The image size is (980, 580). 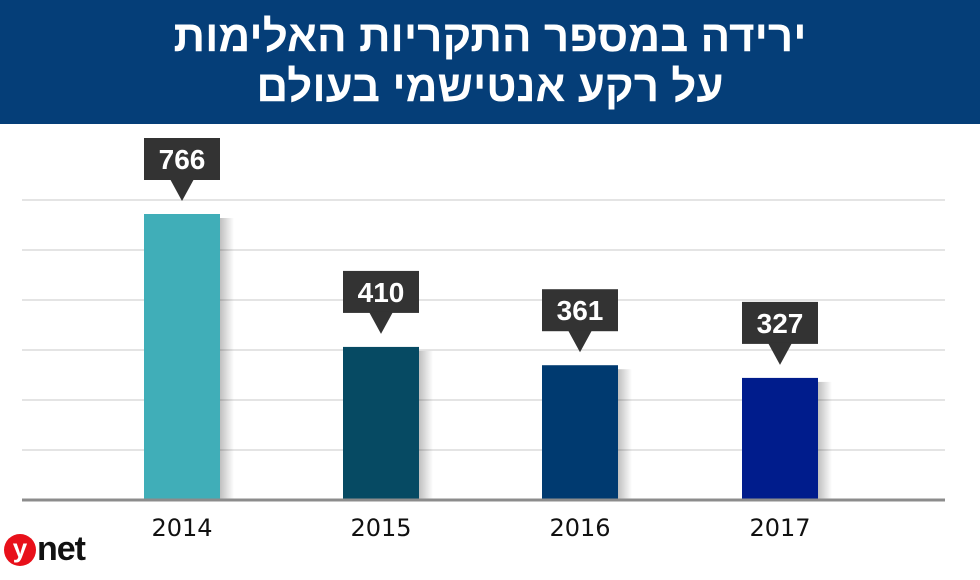 What do you see at coordinates (20, 549) in the screenshot?
I see `ynet-logo-y-mark: y` at bounding box center [20, 549].